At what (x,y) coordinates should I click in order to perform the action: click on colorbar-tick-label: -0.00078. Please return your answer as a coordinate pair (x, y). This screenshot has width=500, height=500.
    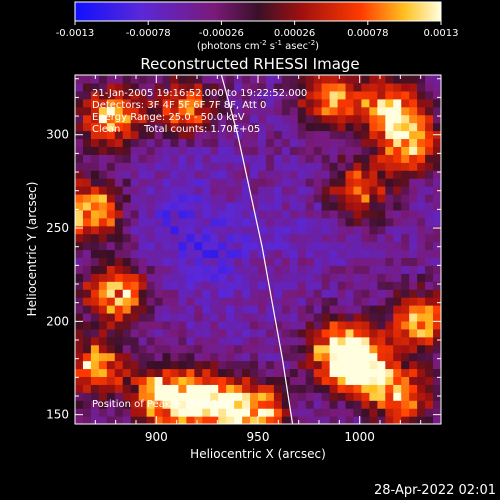
    Looking at the image, I should click on (148, 33).